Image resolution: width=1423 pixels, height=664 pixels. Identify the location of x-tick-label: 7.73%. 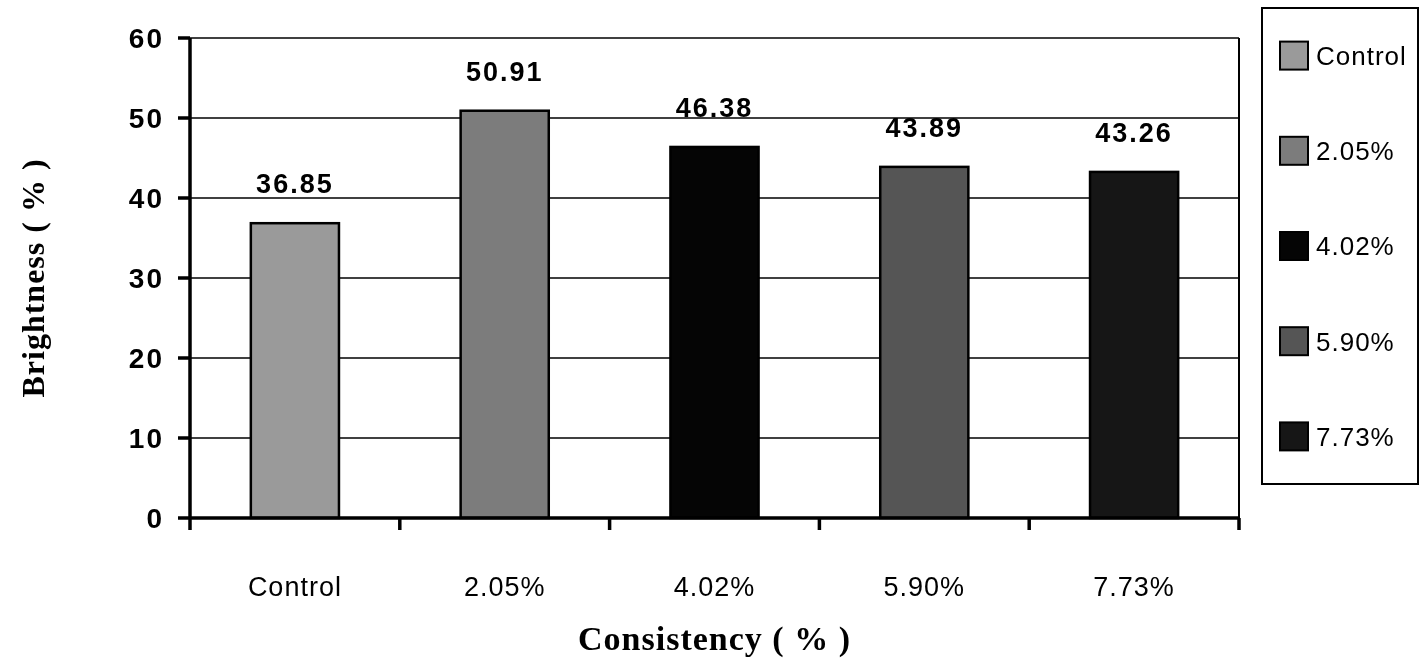
(1134, 587).